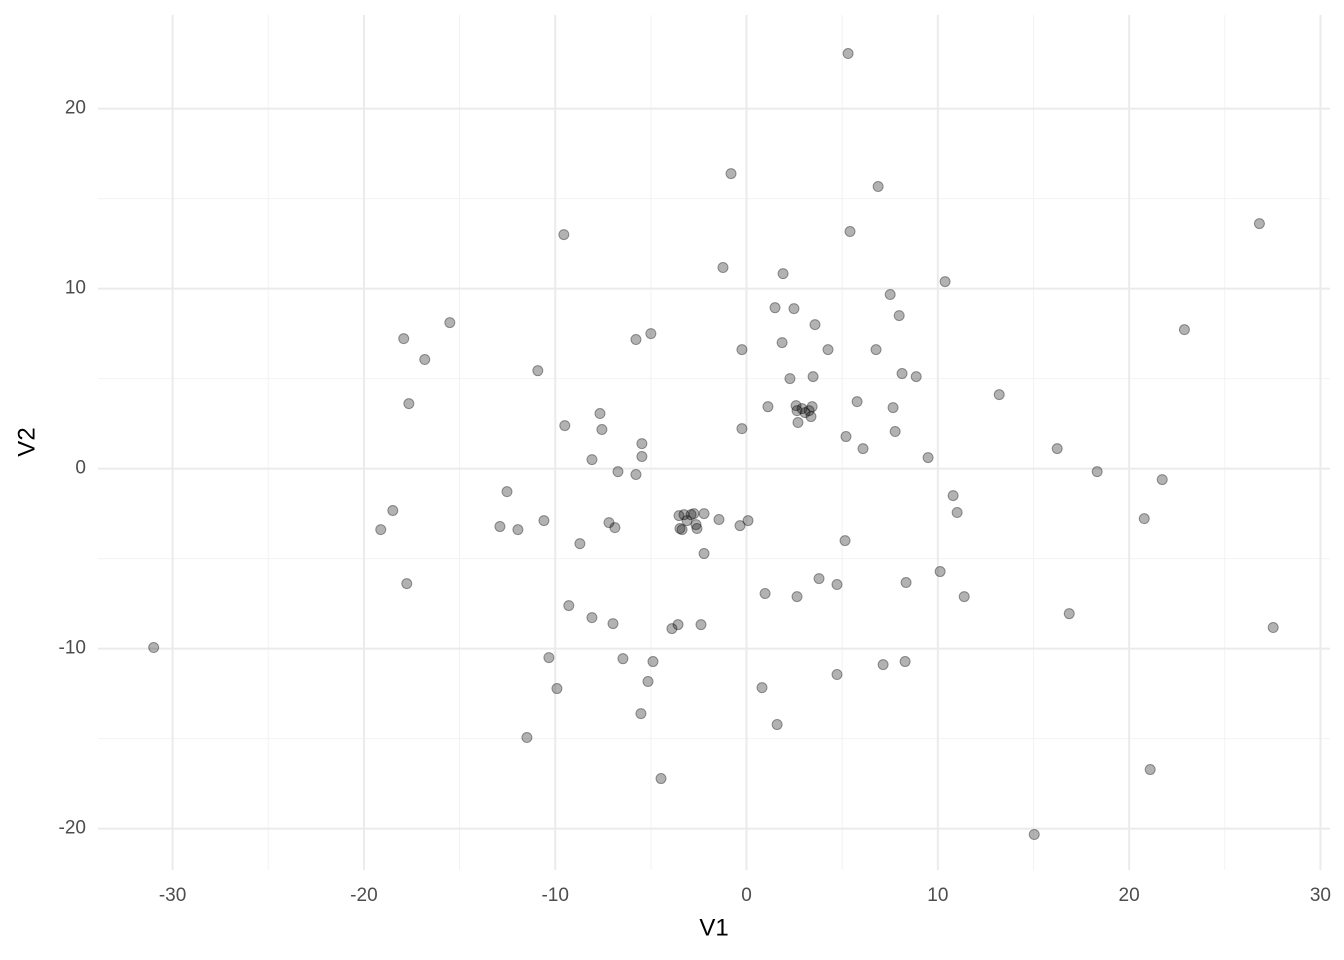  What do you see at coordinates (172, 895) in the screenshot?
I see `x-tick-label: -30` at bounding box center [172, 895].